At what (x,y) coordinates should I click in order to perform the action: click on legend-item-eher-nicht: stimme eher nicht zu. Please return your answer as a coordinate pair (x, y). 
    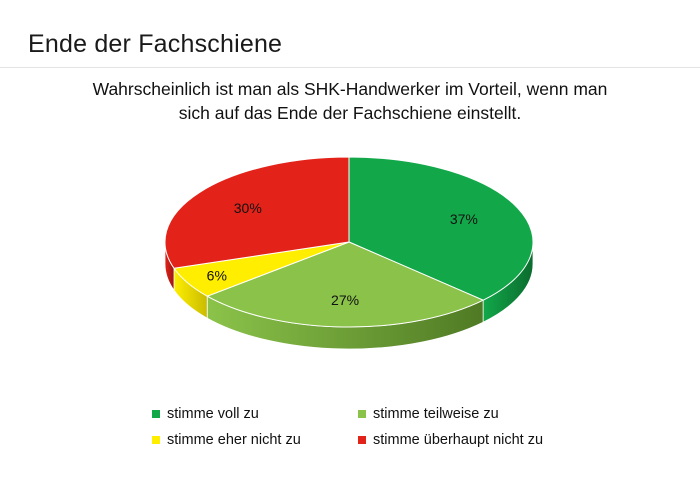
    Looking at the image, I should click on (226, 440).